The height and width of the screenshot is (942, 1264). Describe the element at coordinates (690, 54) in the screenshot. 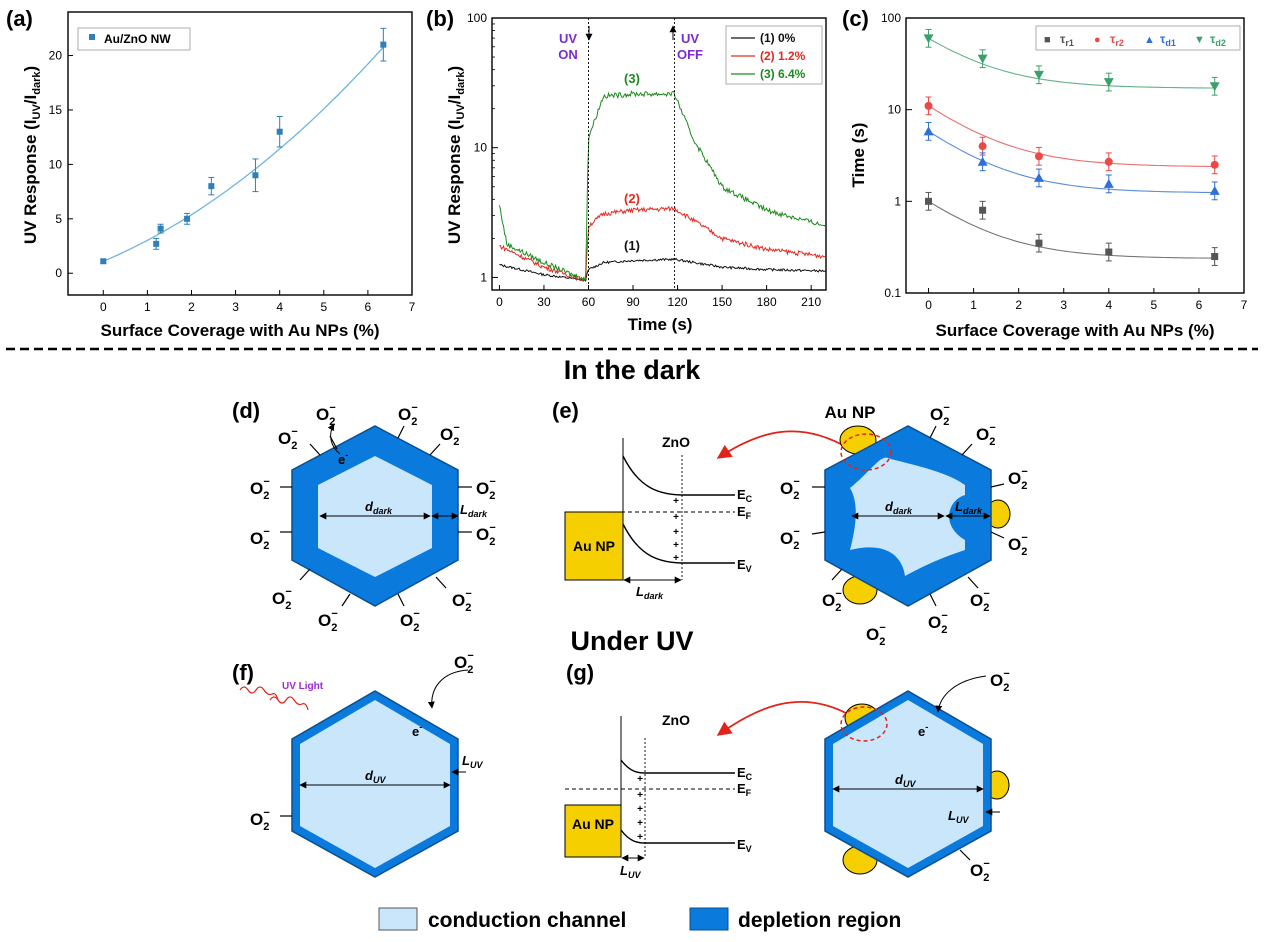

I see `uv-off-label-2: OFF` at that location.